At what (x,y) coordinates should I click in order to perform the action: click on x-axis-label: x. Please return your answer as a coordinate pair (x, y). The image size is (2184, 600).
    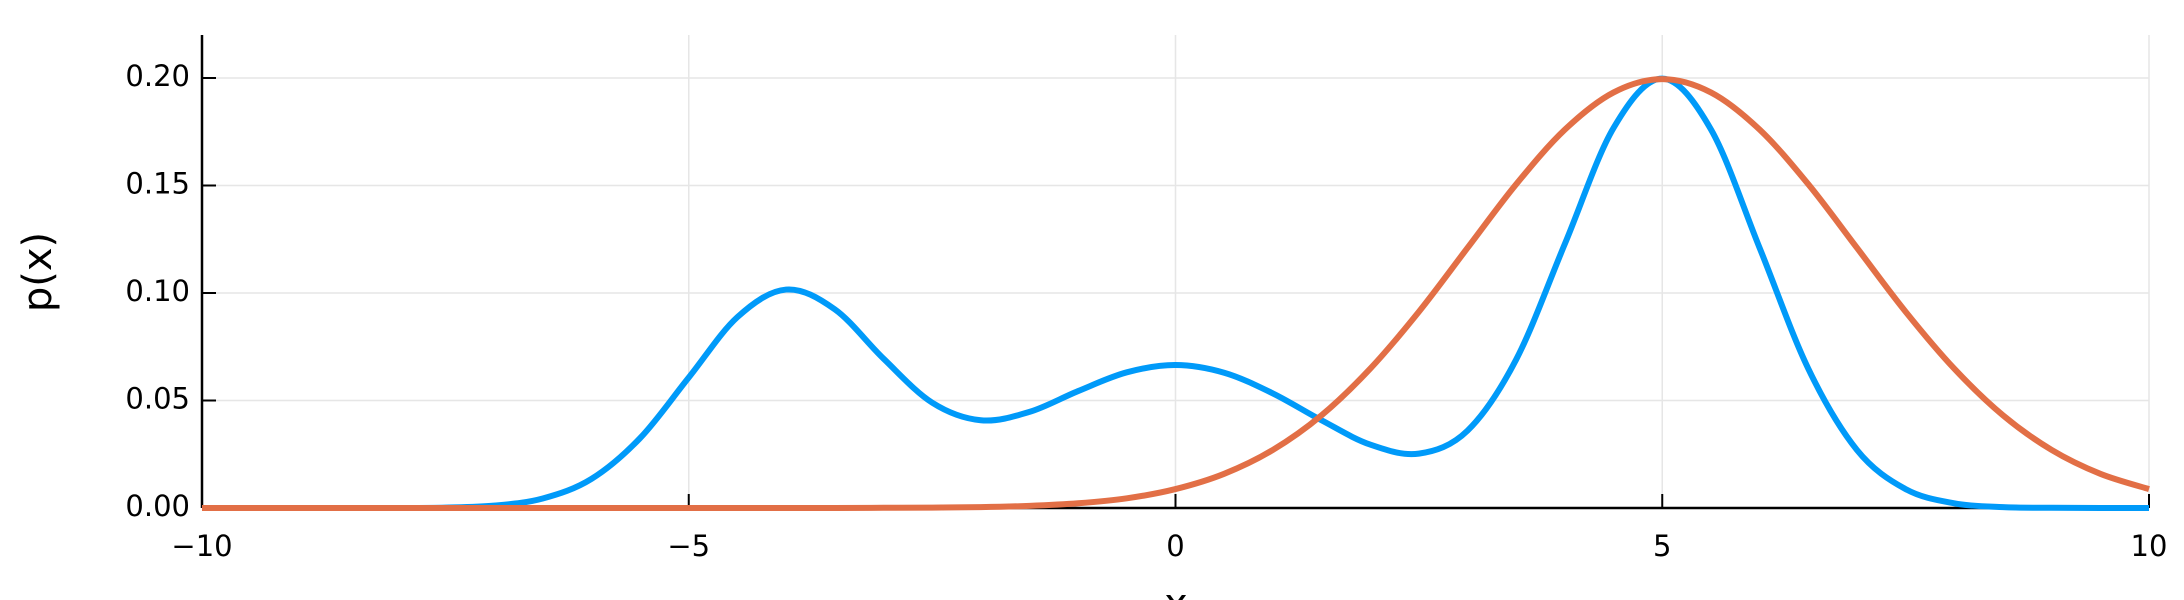
    Looking at the image, I should click on (1176, 590).